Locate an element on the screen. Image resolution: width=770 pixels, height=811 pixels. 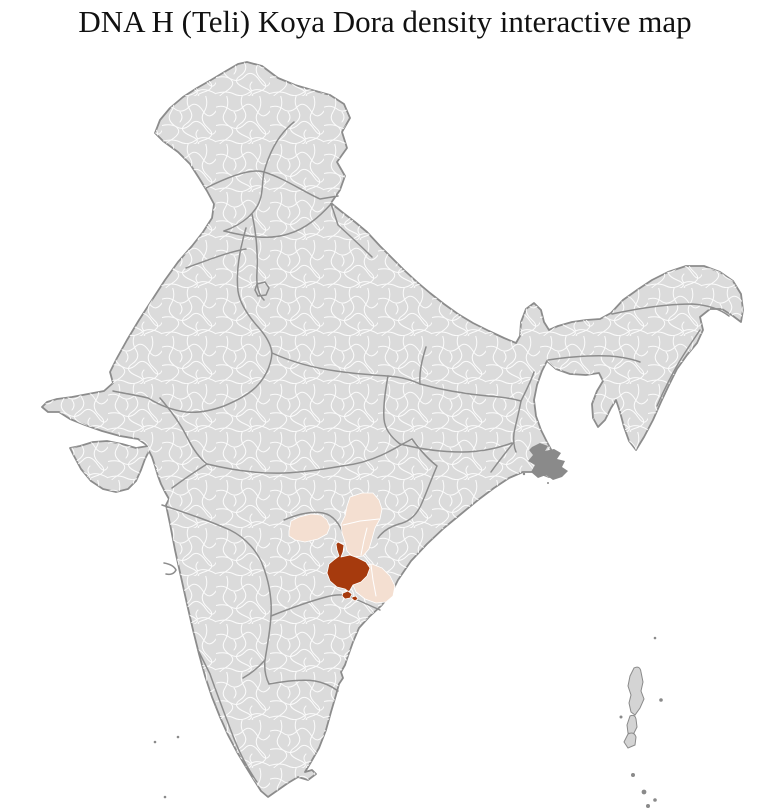
andaman-nicobar-dots is located at coordinates (641, 722).